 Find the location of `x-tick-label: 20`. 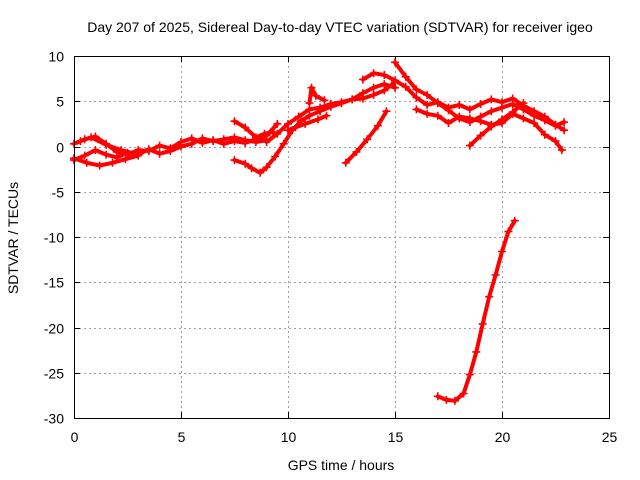

x-tick-label: 20 is located at coordinates (503, 437).